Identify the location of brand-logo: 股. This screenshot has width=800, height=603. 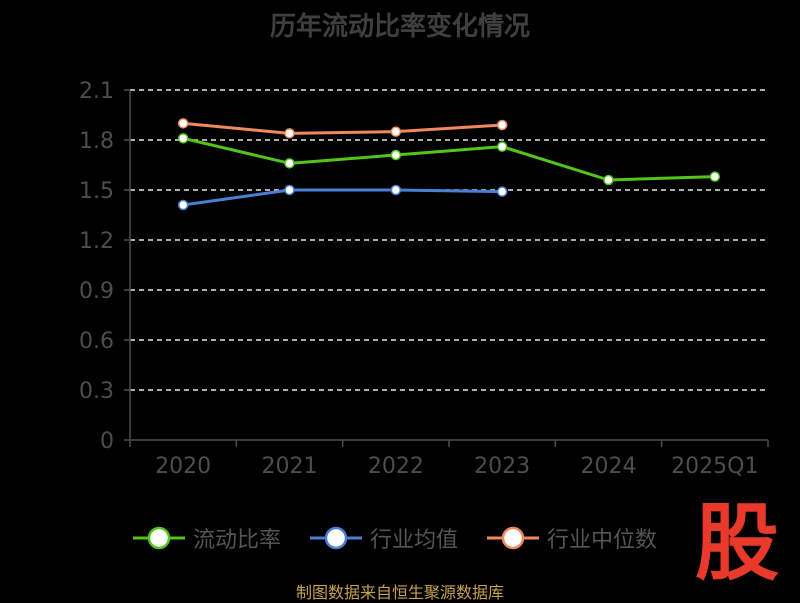
(736, 543).